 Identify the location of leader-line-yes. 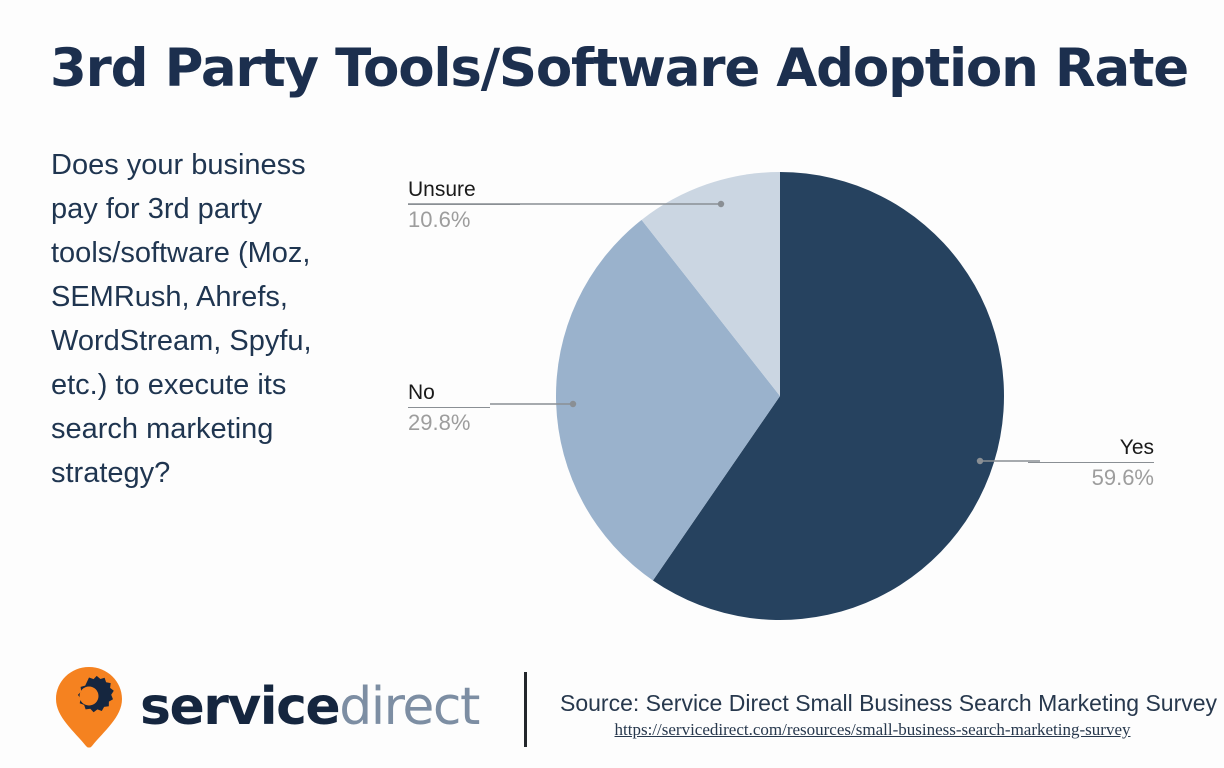
(1008, 461).